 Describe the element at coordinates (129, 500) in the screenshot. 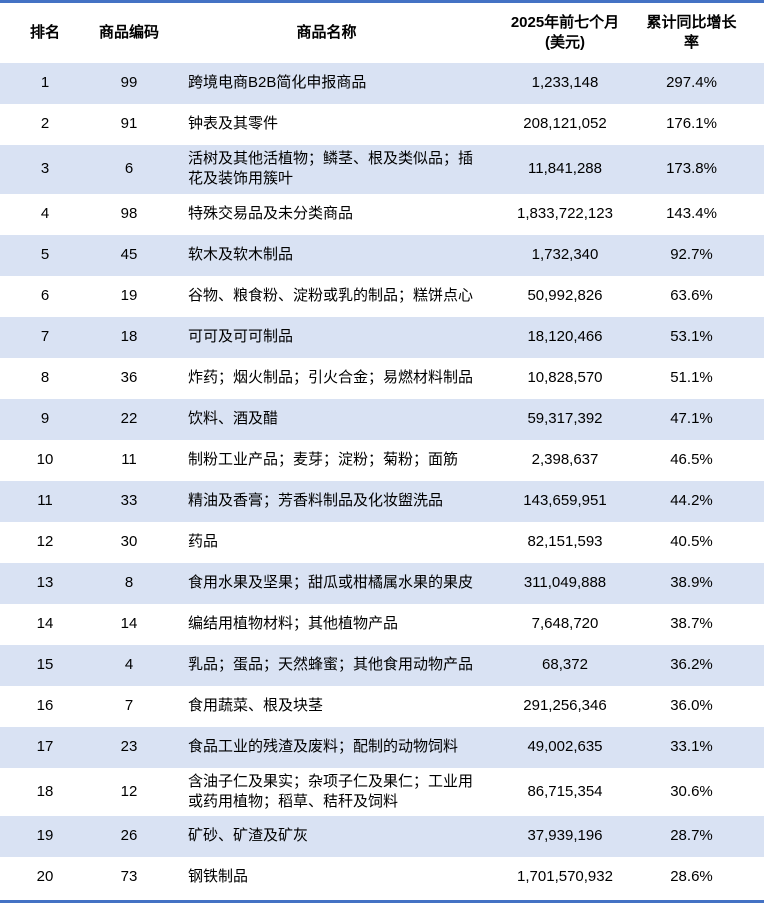

I see `code-cell: 33` at that location.